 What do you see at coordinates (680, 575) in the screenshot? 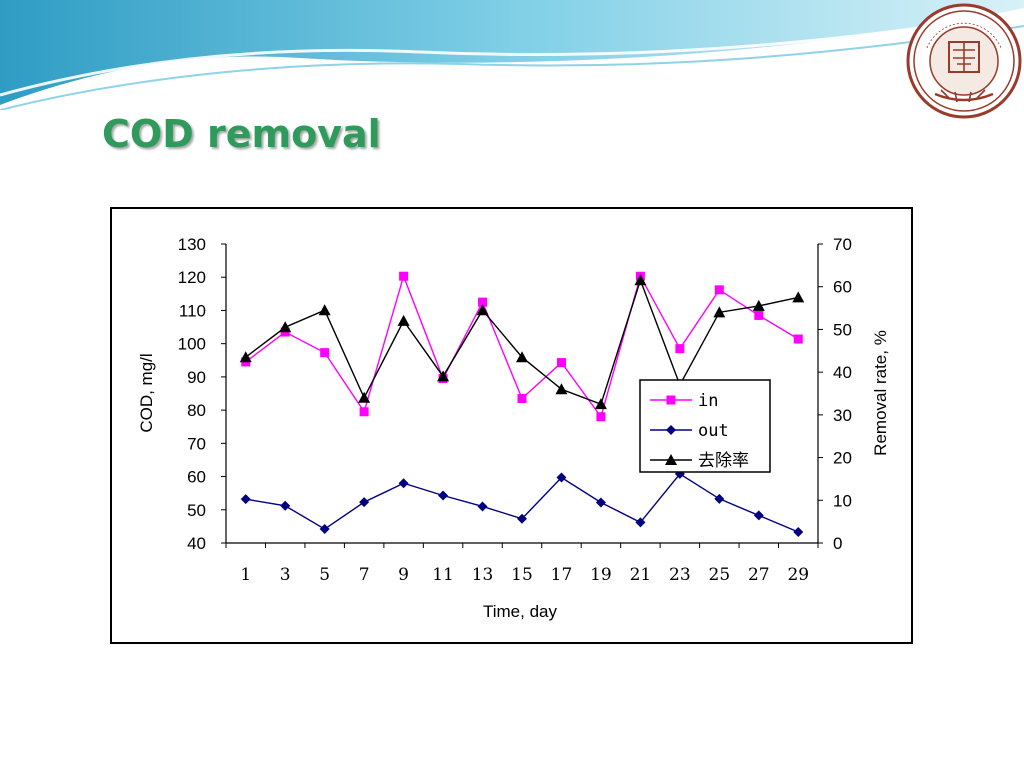
I see `x-tick-label: 23` at bounding box center [680, 575].